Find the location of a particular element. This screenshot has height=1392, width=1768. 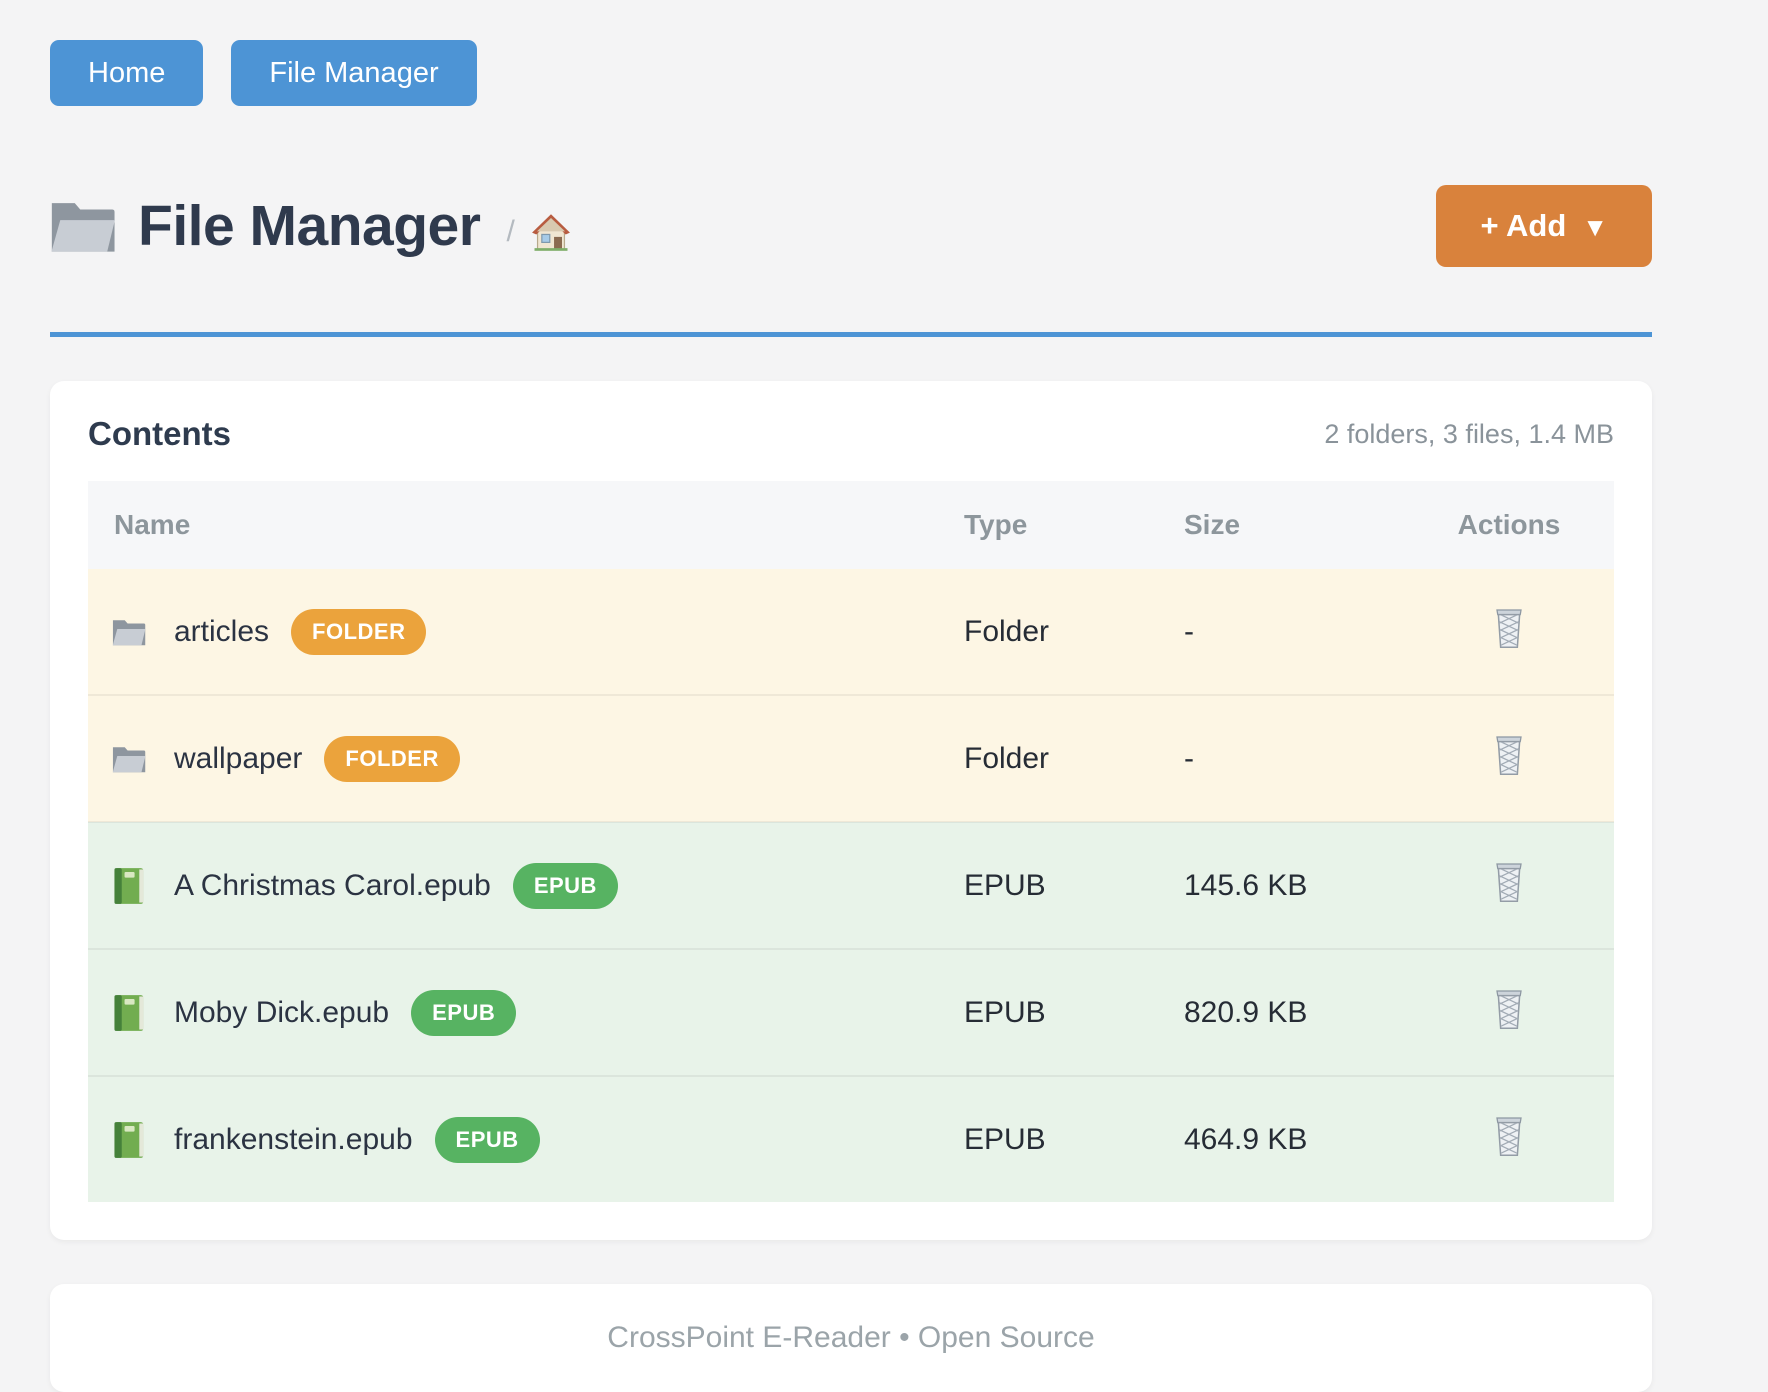

name-cell: Moby Dick.epub EPUB is located at coordinates (514, 1012).